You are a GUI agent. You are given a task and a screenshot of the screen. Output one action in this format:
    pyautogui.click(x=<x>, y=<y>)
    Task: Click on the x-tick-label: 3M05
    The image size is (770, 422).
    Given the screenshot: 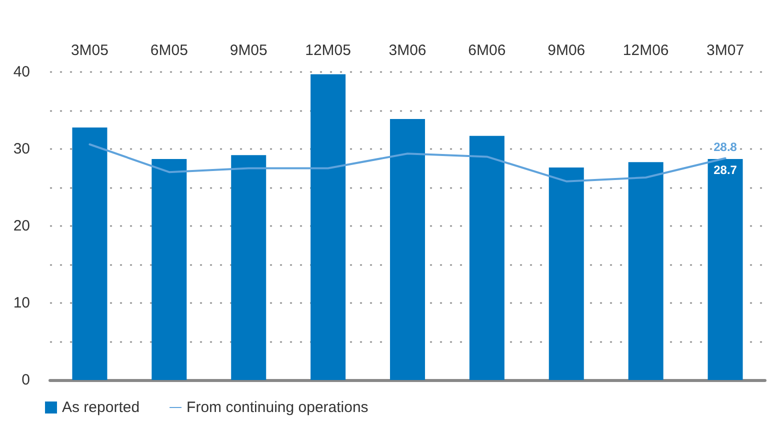 What is the action you would take?
    pyautogui.click(x=89, y=50)
    